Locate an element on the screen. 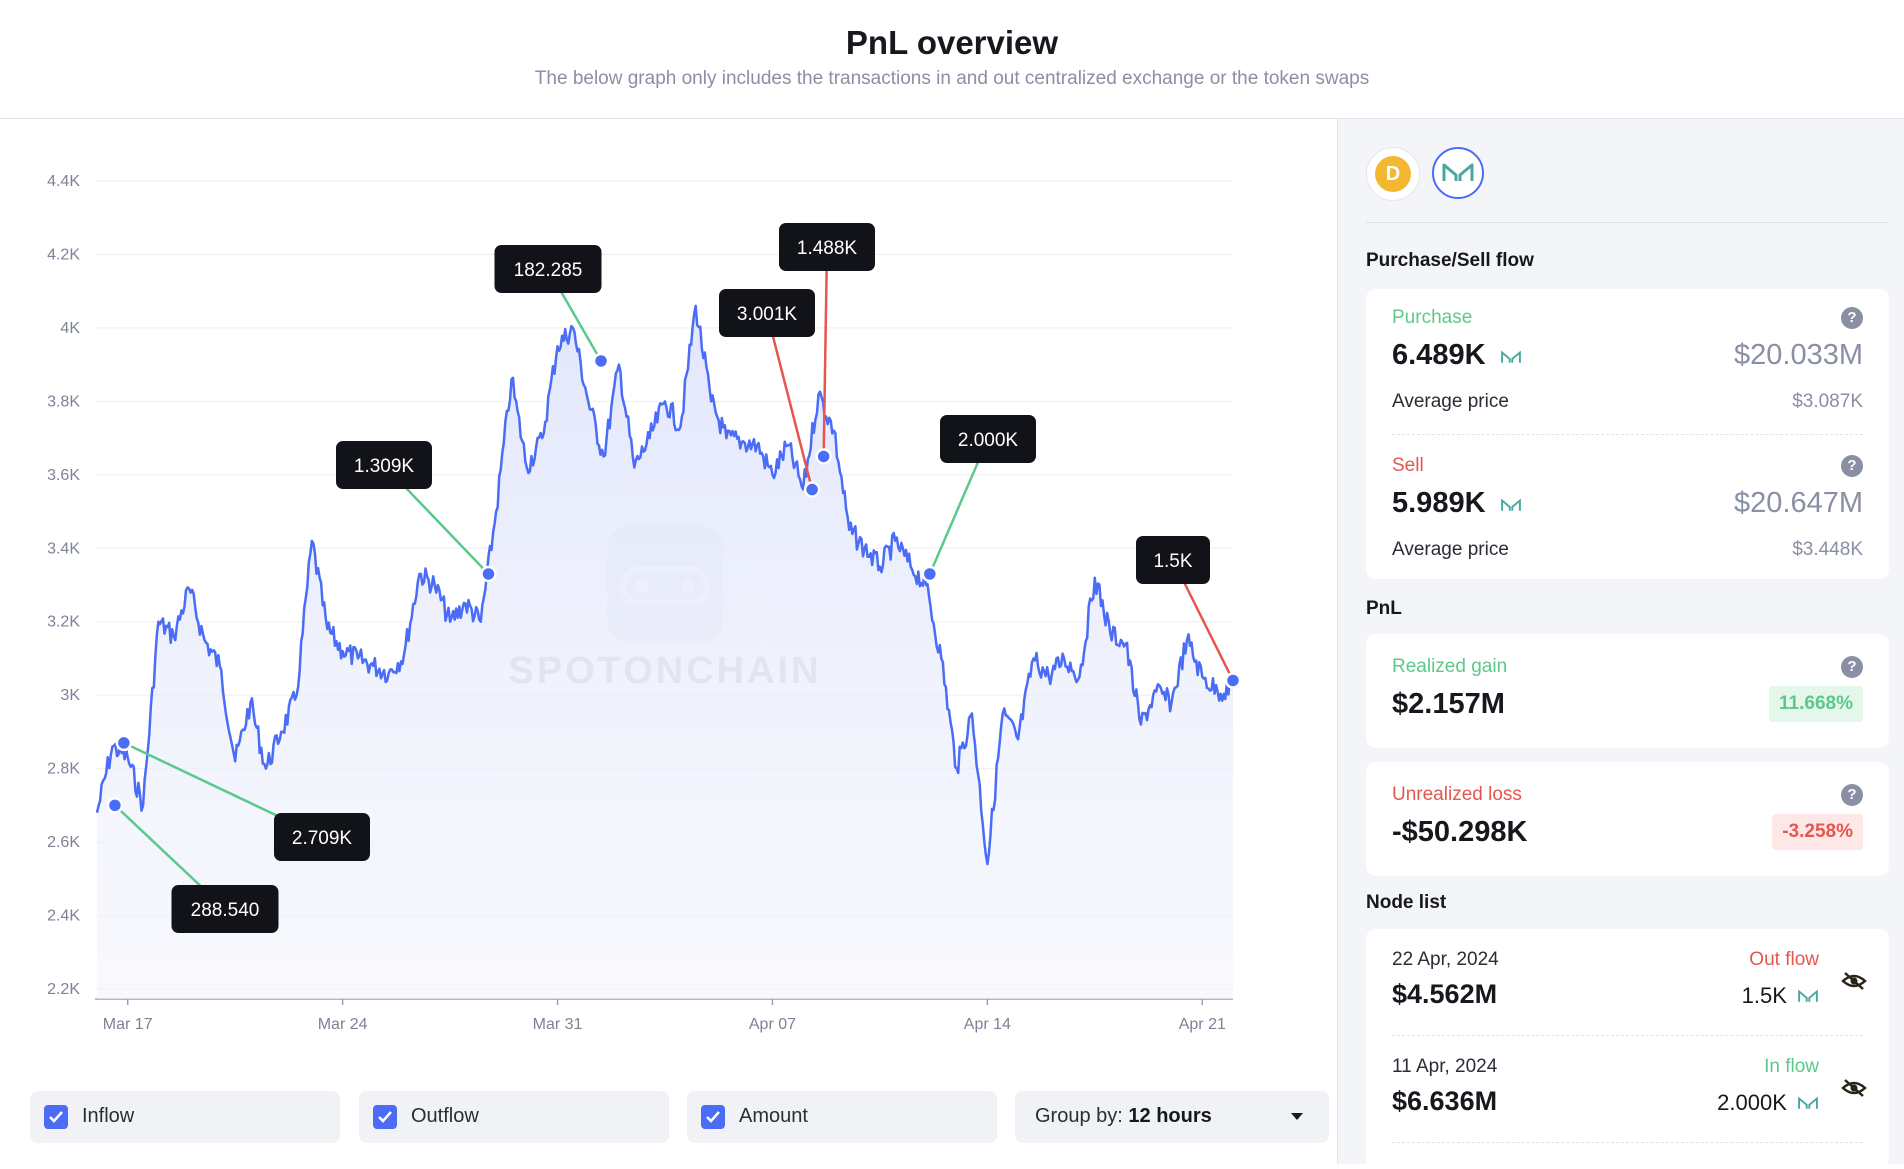  node-usd: $6.636M is located at coordinates (1445, 1101).